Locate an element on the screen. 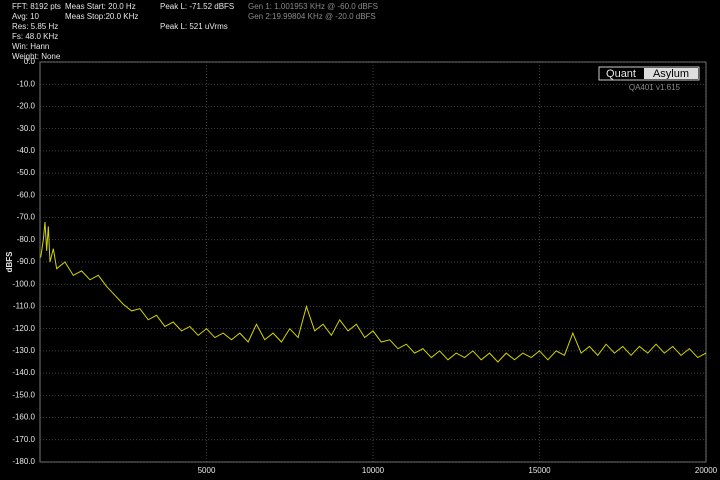  x-tick-label: 20000 is located at coordinates (706, 470).